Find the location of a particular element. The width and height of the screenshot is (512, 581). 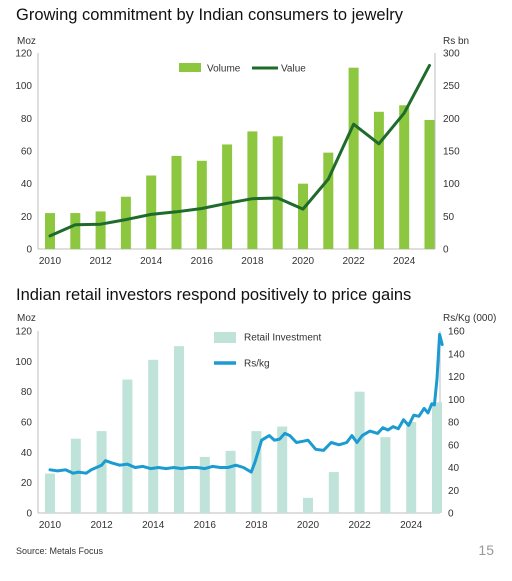

chart1-x-tick: 2012 is located at coordinates (100, 261).